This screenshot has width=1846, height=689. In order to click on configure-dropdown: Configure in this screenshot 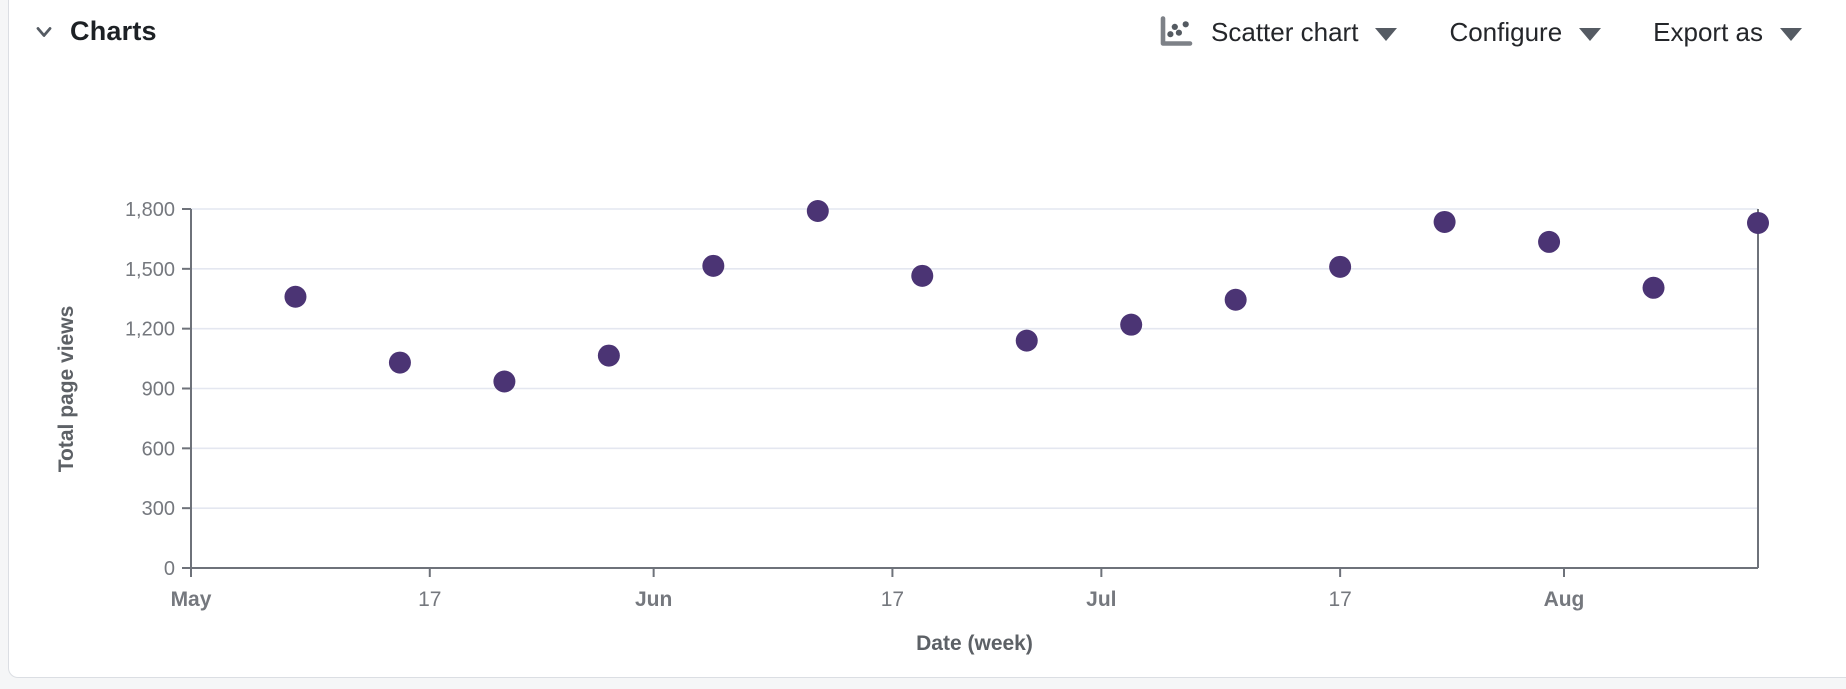, I will do `click(1525, 32)`.